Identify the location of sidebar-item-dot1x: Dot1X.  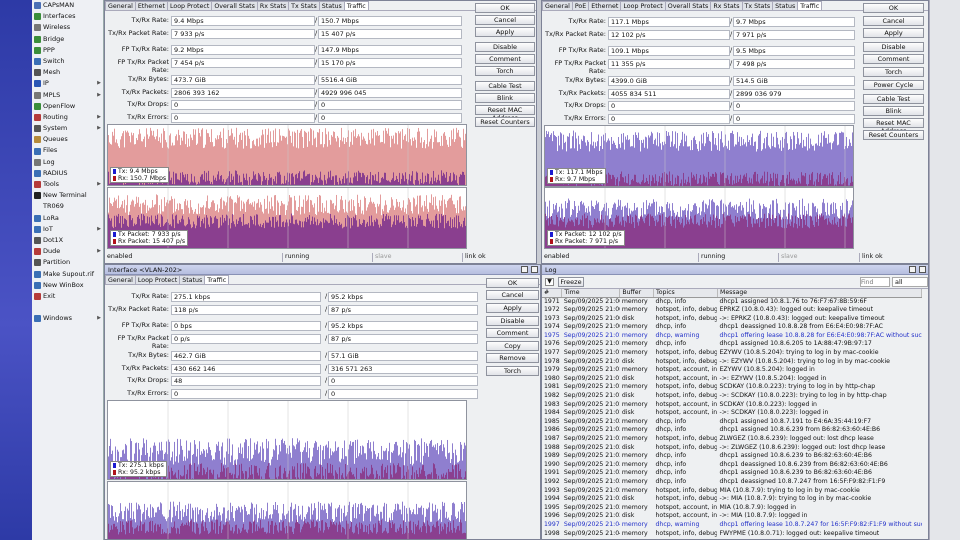
(69, 240).